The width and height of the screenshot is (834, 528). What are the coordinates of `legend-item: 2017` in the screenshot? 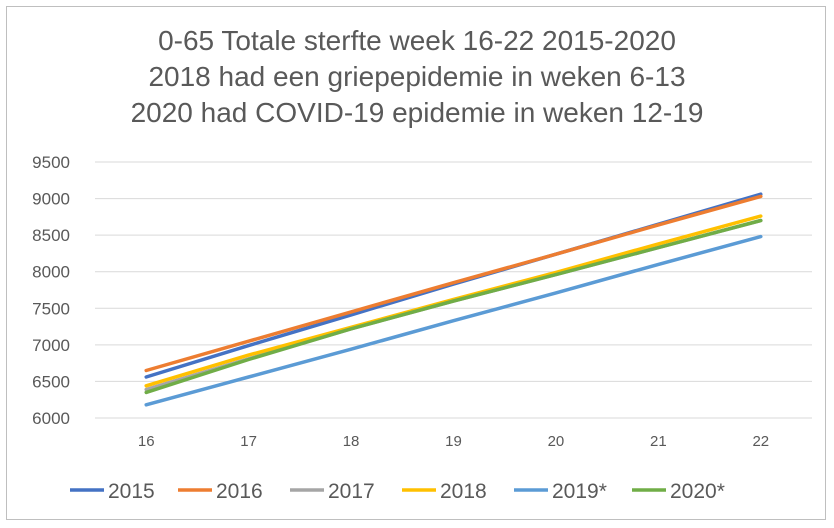 It's located at (332, 491).